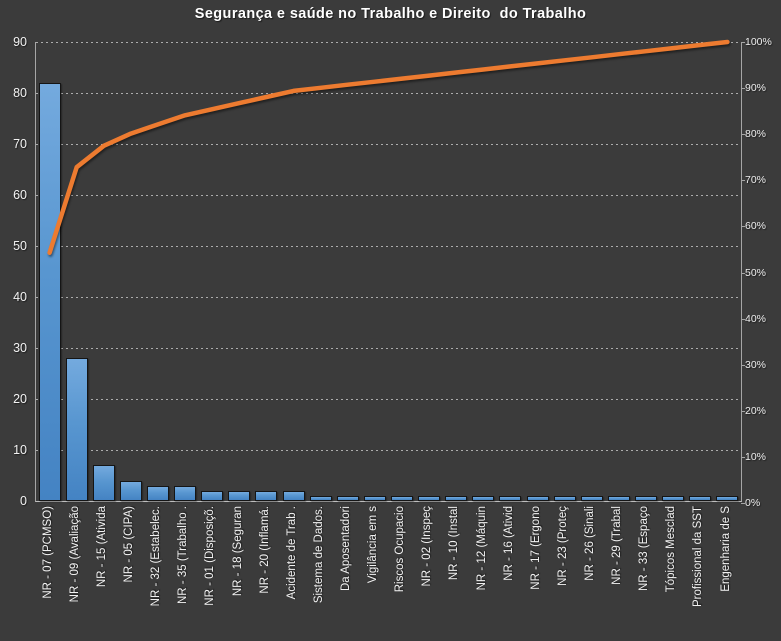  What do you see at coordinates (756, 180) in the screenshot?
I see `right-axis-tick: 70%` at bounding box center [756, 180].